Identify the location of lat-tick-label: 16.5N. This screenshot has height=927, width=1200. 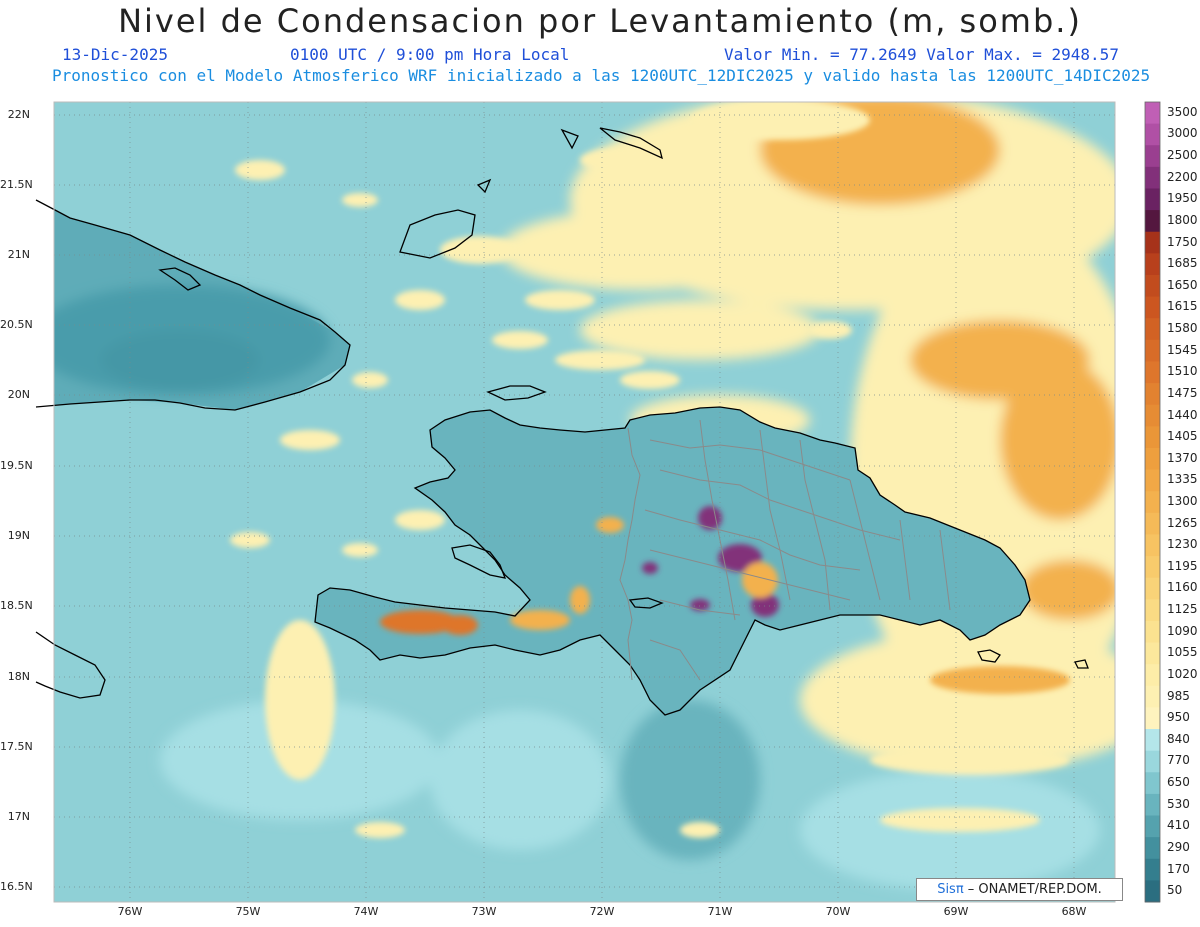
(16, 886).